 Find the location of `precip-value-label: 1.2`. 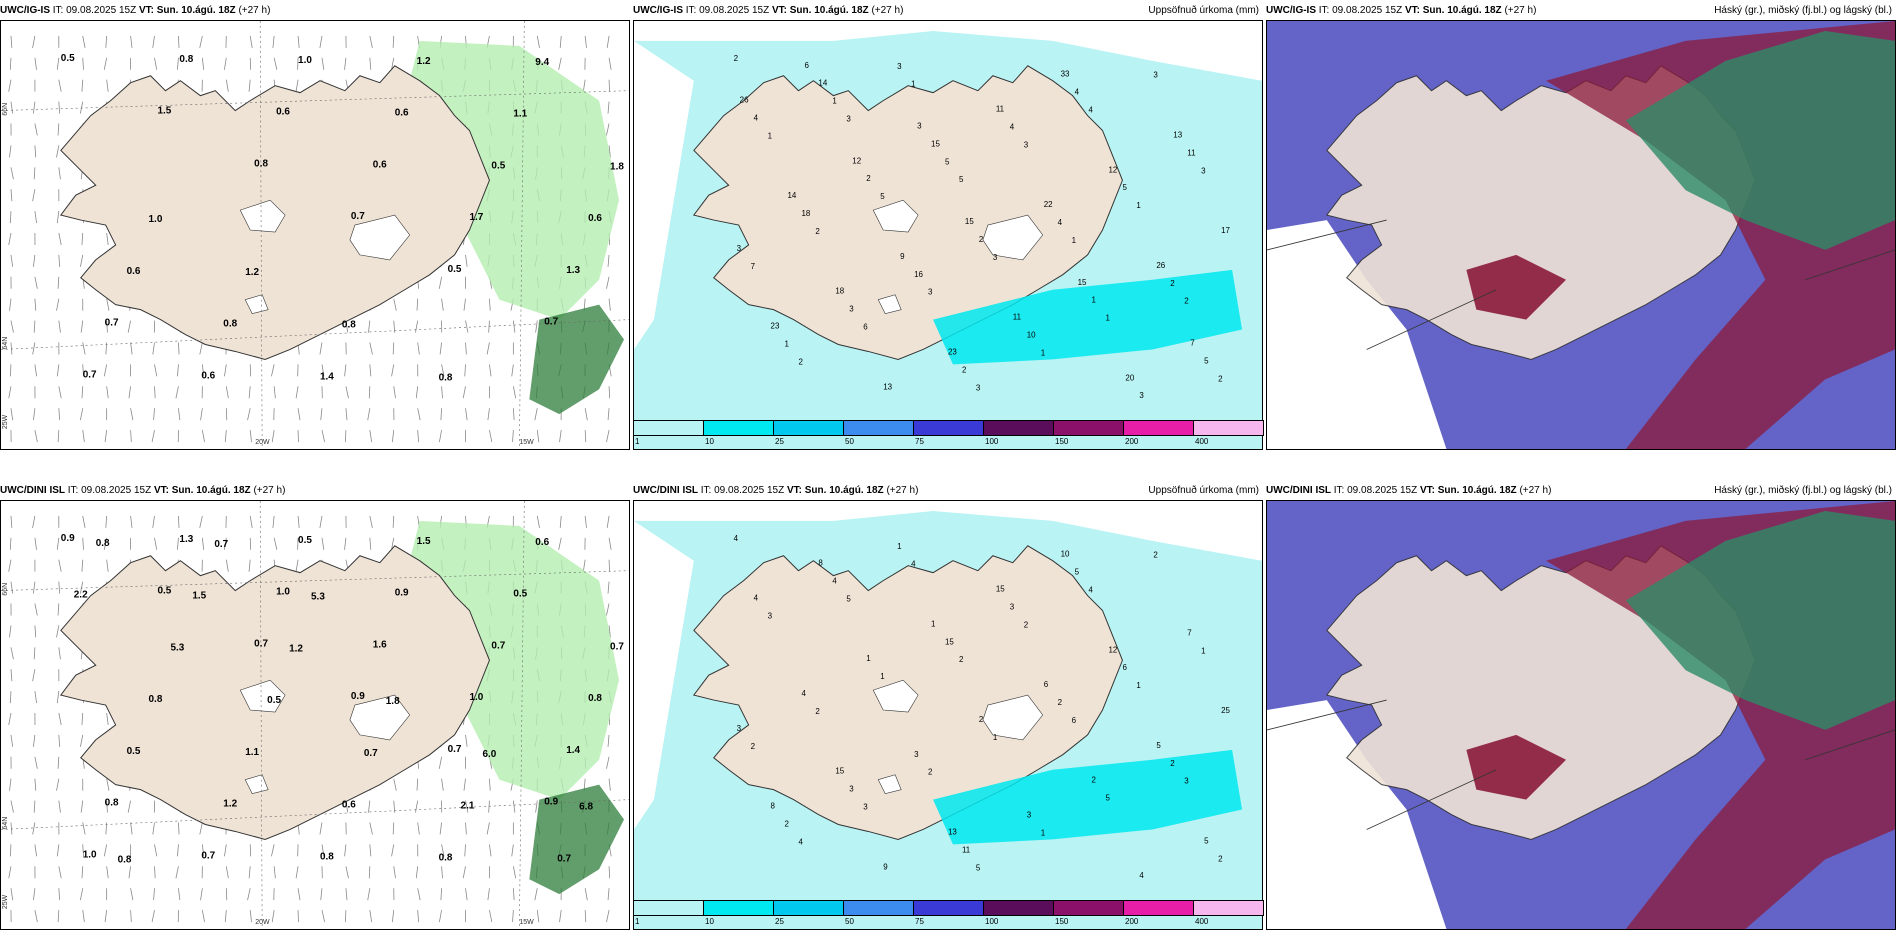

precip-value-label: 1.2 is located at coordinates (296, 648).